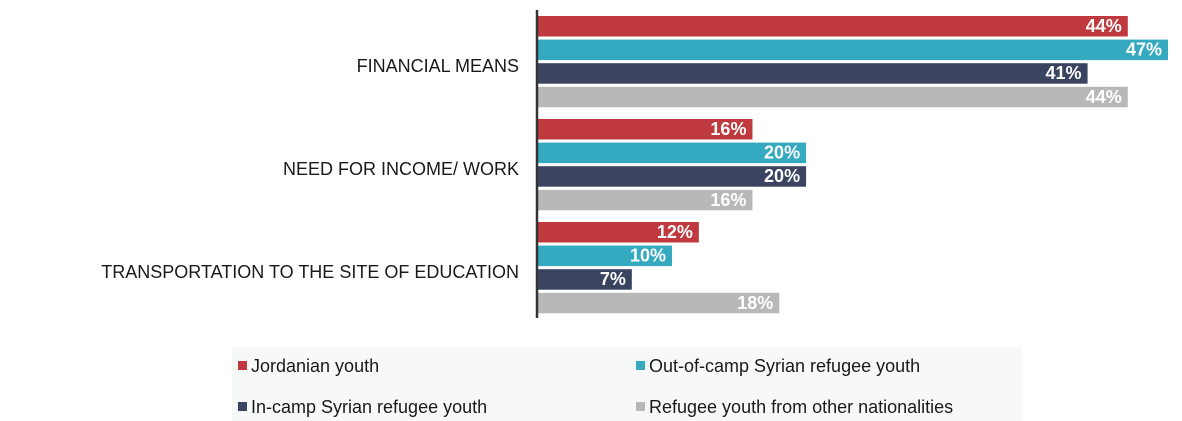  Describe the element at coordinates (1064, 73) in the screenshot. I see `bar-value-label: 41%` at that location.